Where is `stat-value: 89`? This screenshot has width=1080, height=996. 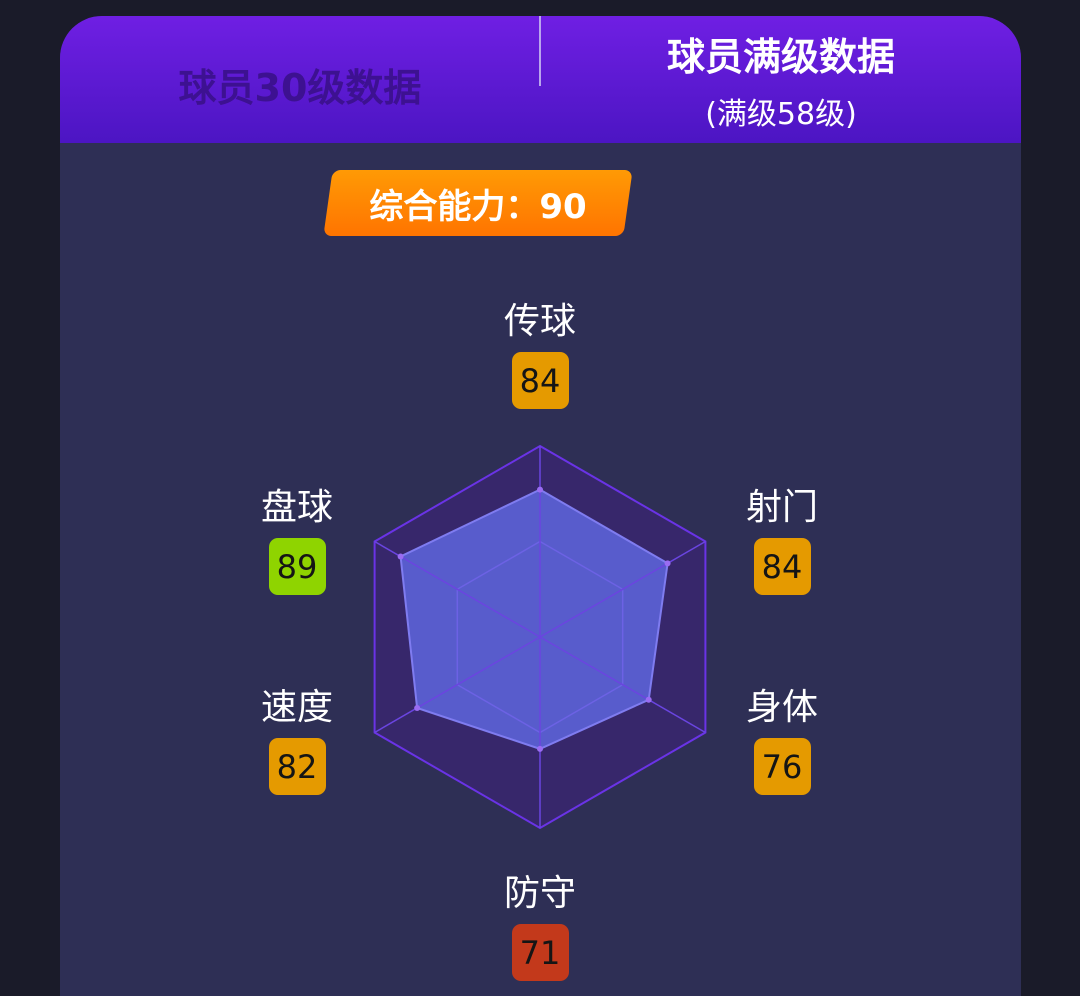 stat-value: 89 is located at coordinates (297, 566).